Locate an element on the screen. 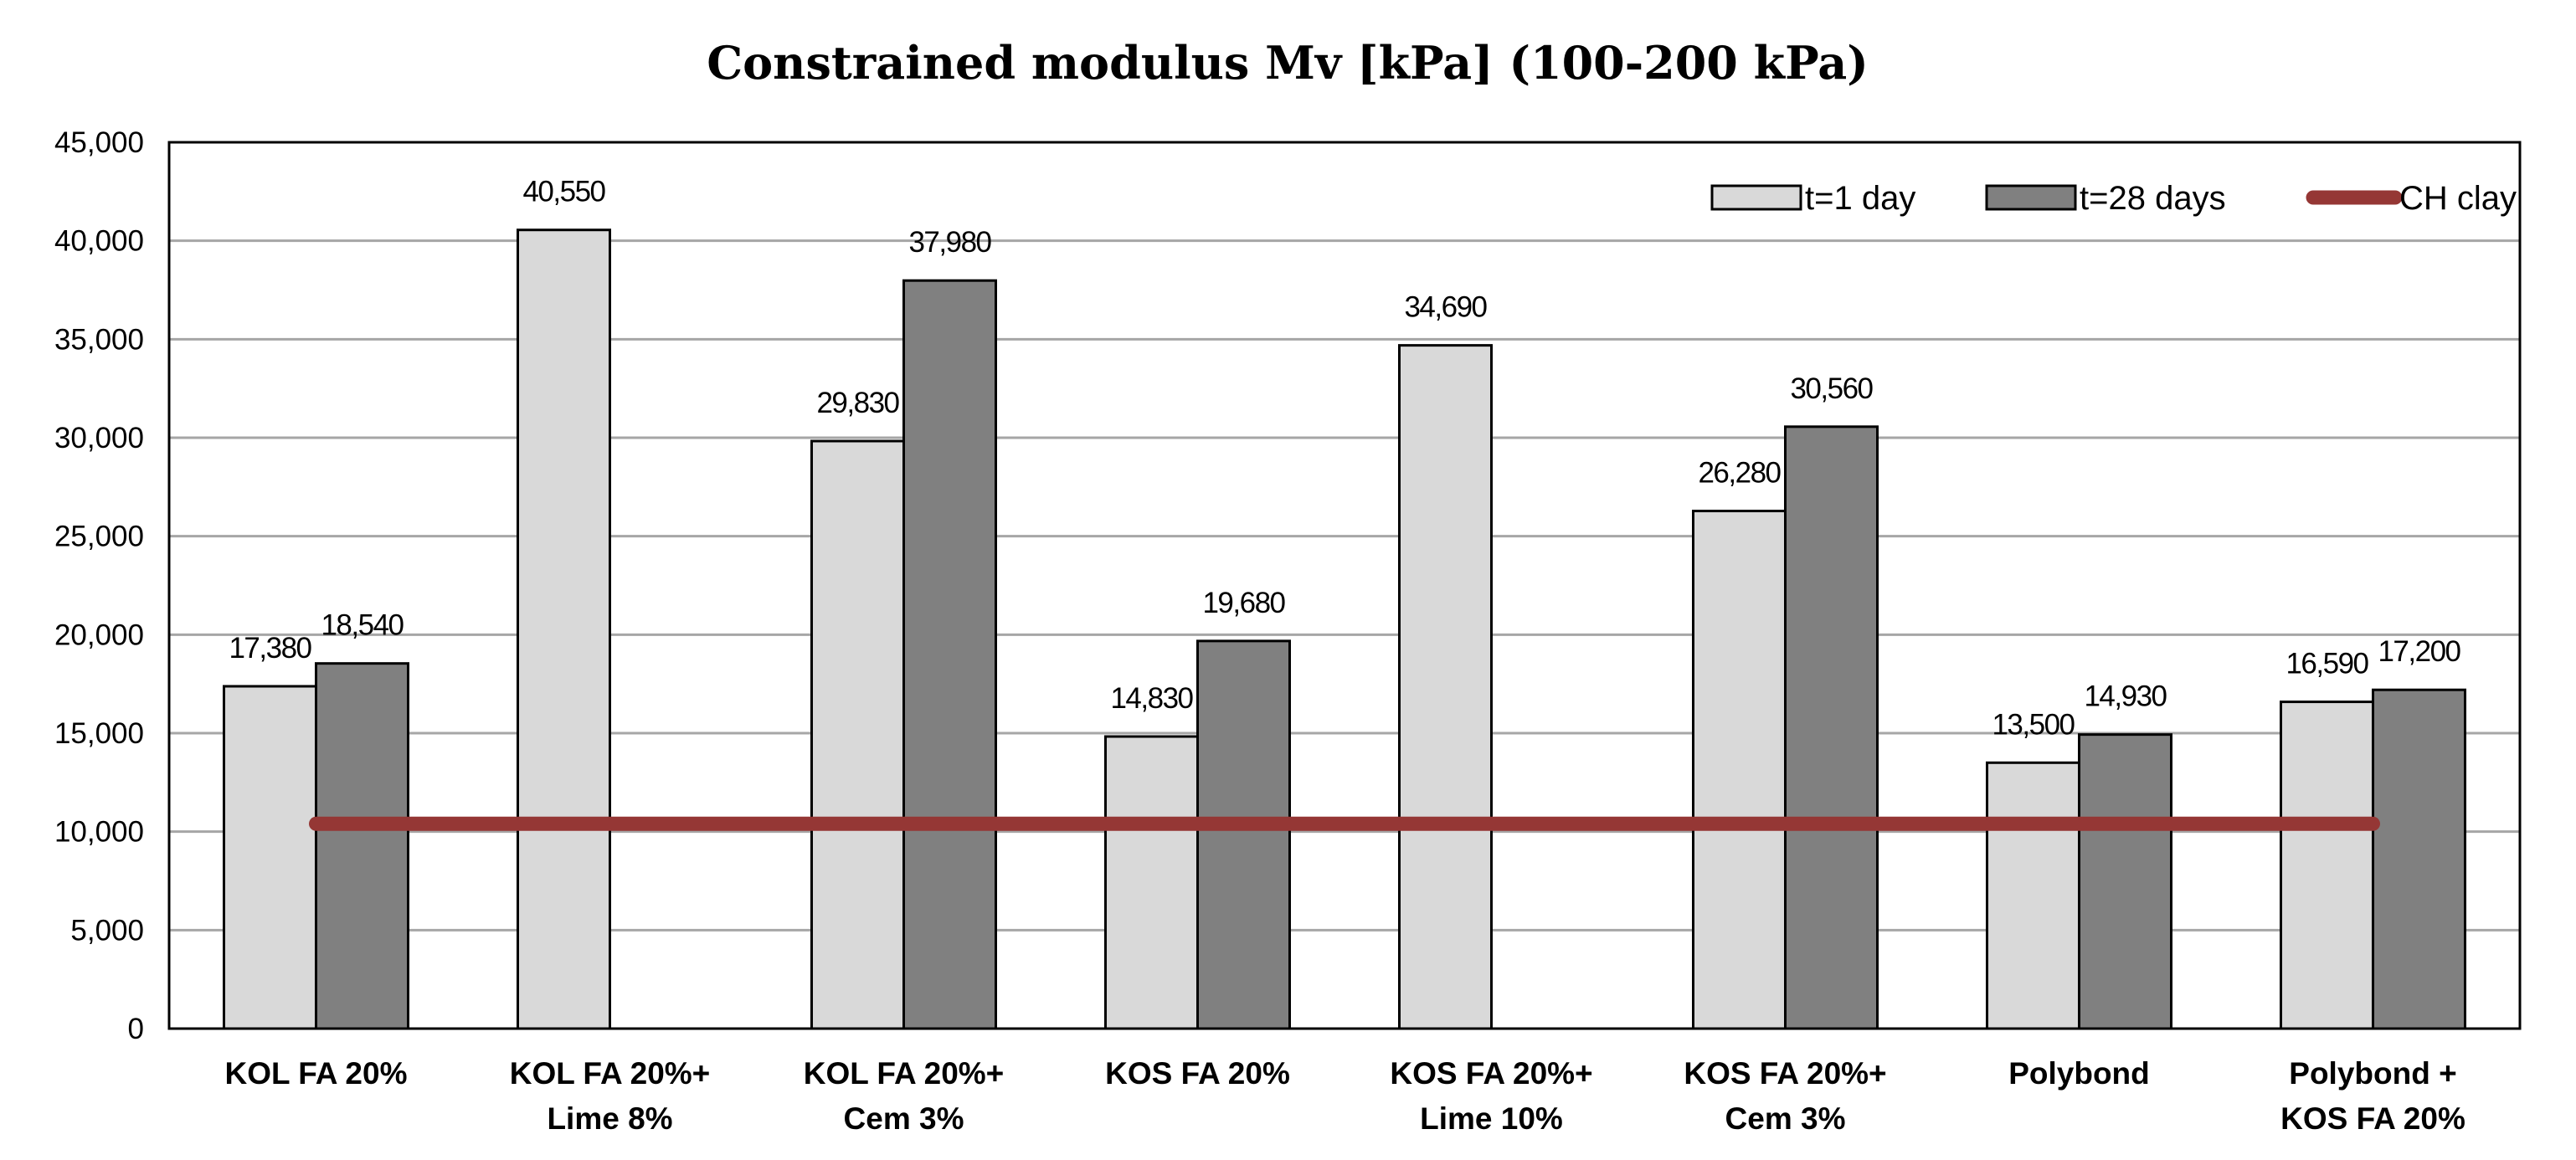 The width and height of the screenshot is (2576, 1160). x-category-label: Lime 8% is located at coordinates (610, 1118).